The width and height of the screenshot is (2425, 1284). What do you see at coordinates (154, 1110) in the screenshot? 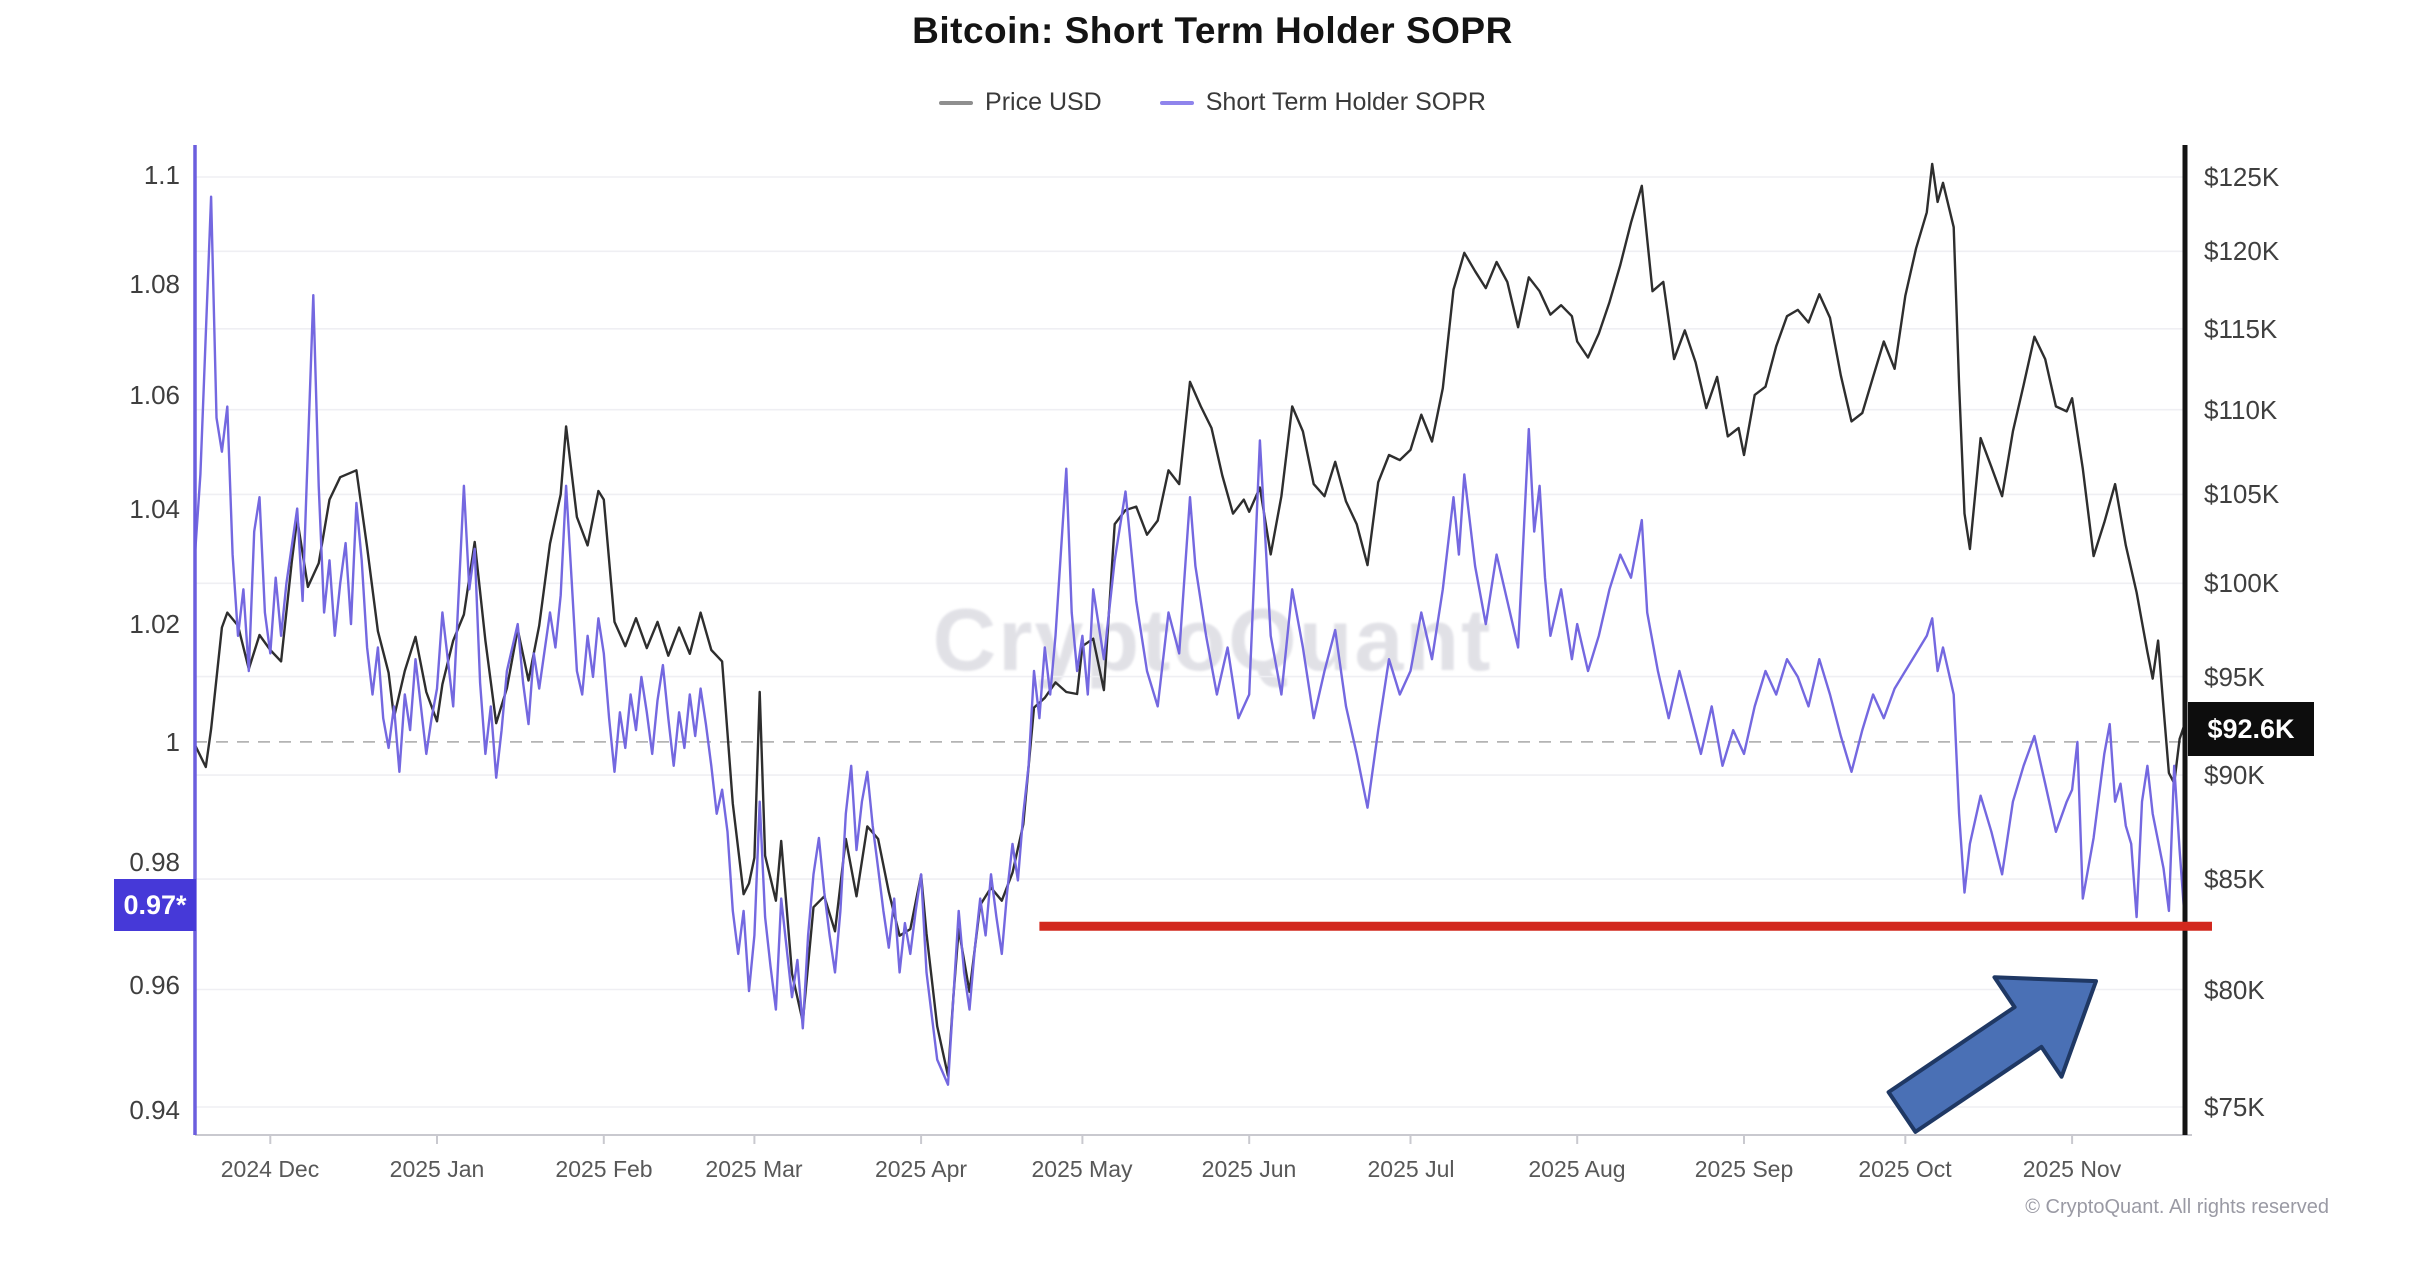
I see `left-axis-tick-label: 0.94` at bounding box center [154, 1110].